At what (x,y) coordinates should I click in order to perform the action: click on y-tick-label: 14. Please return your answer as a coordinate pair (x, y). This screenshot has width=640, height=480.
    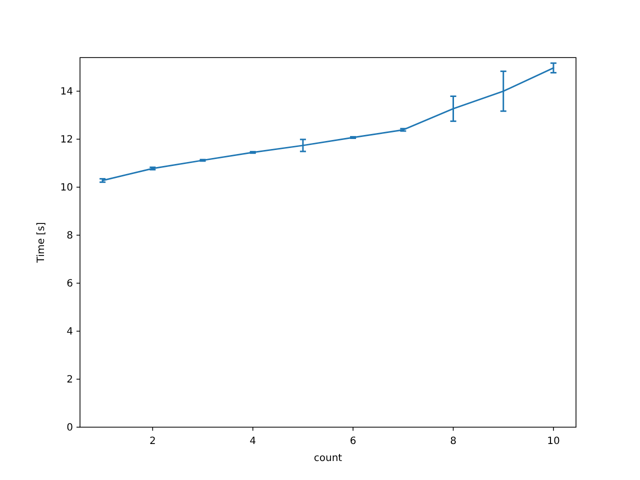
    Looking at the image, I should click on (66, 92).